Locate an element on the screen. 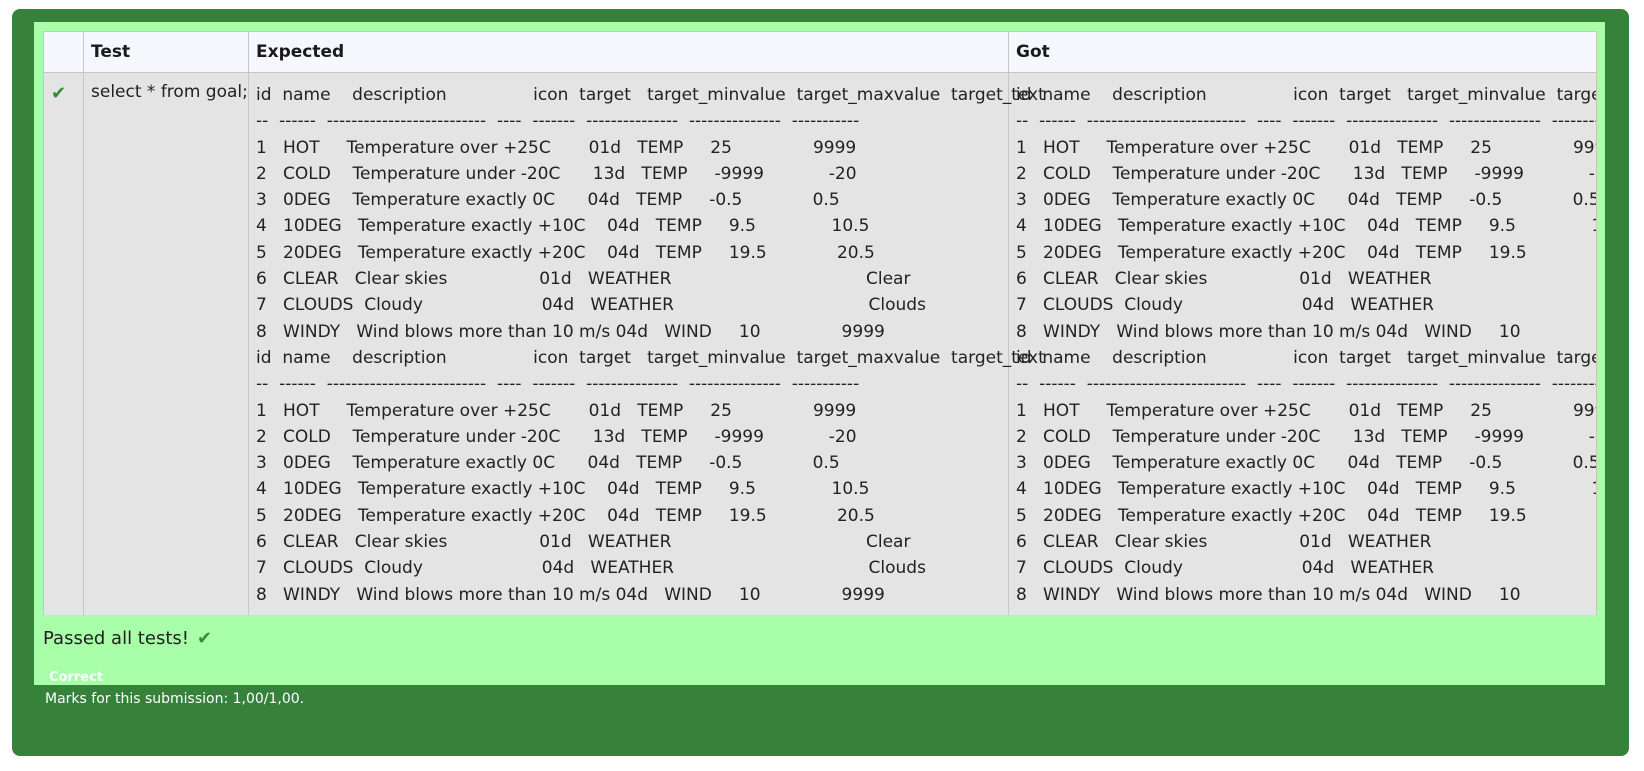 The width and height of the screenshot is (1644, 771). grade-marks: Marks for this submission: 1,00/1,00. is located at coordinates (175, 699).